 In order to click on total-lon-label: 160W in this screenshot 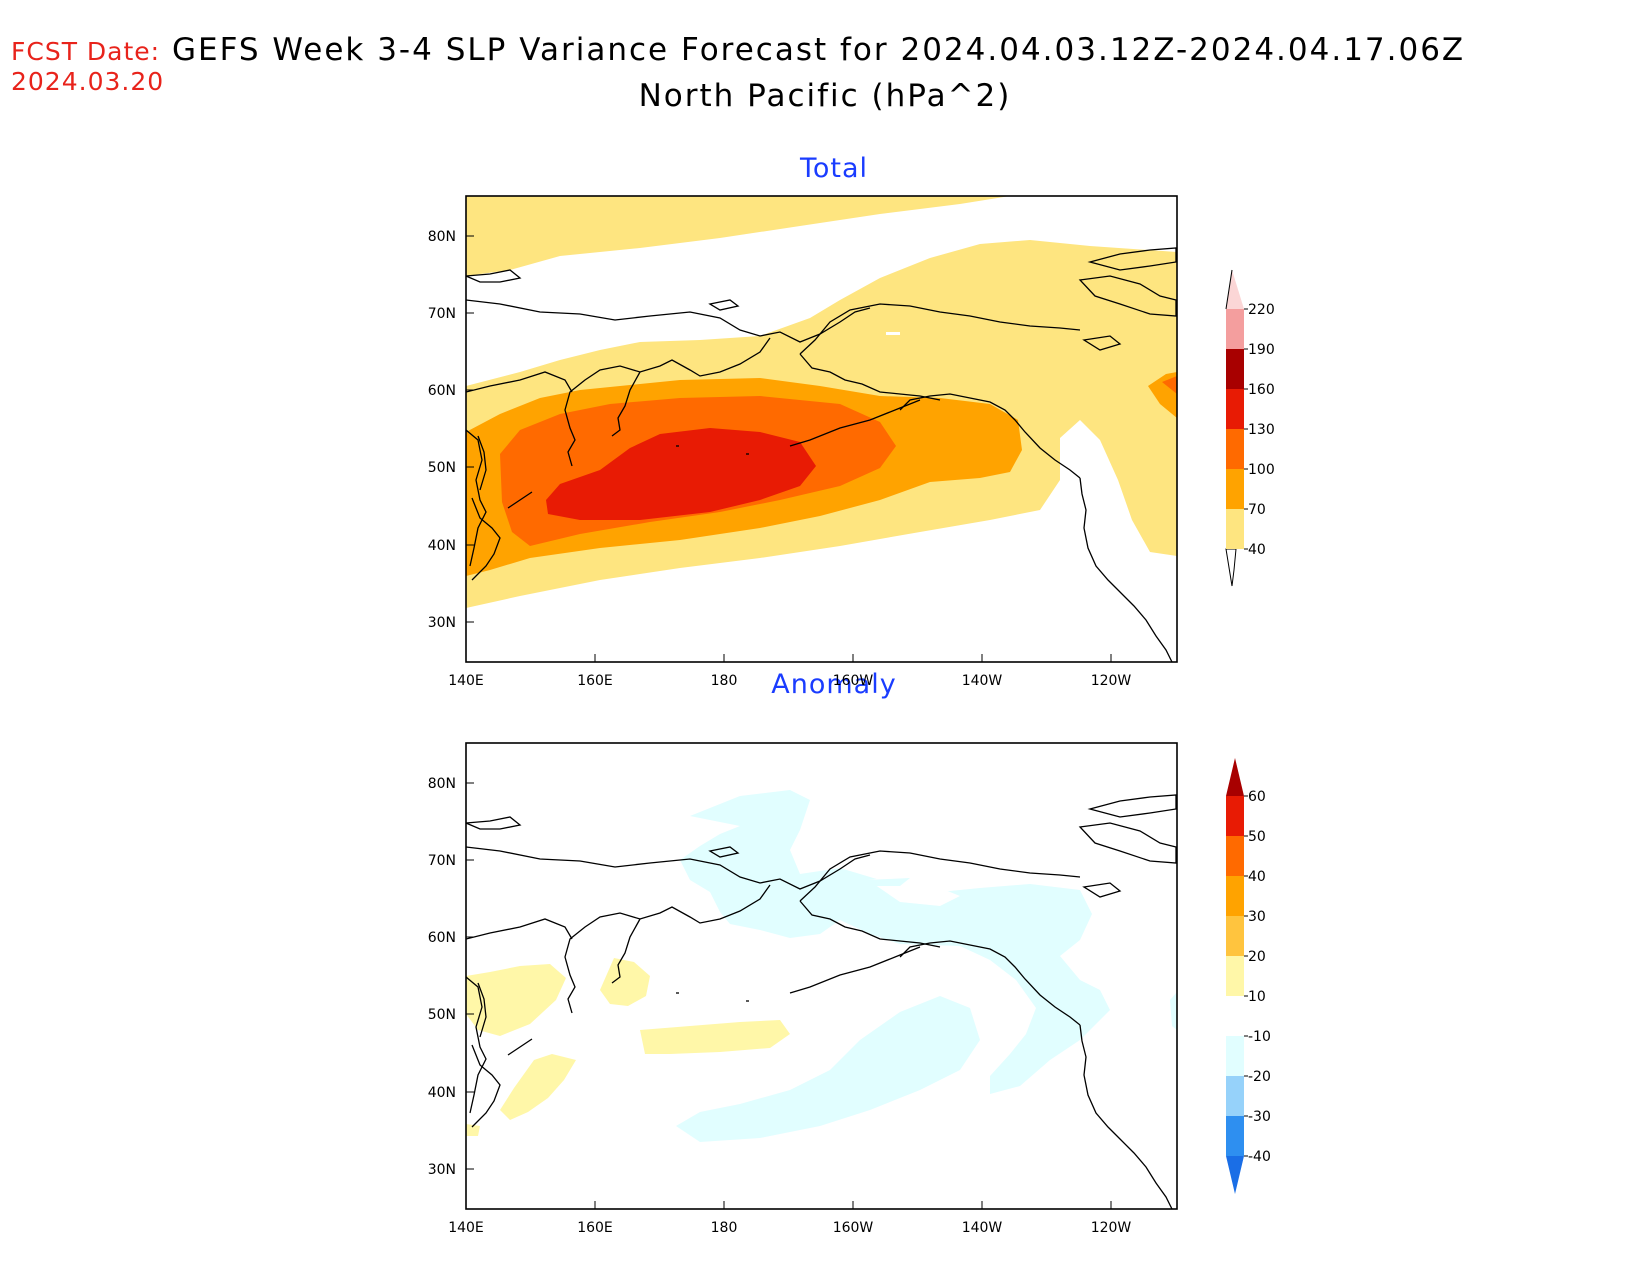, I will do `click(853, 681)`.